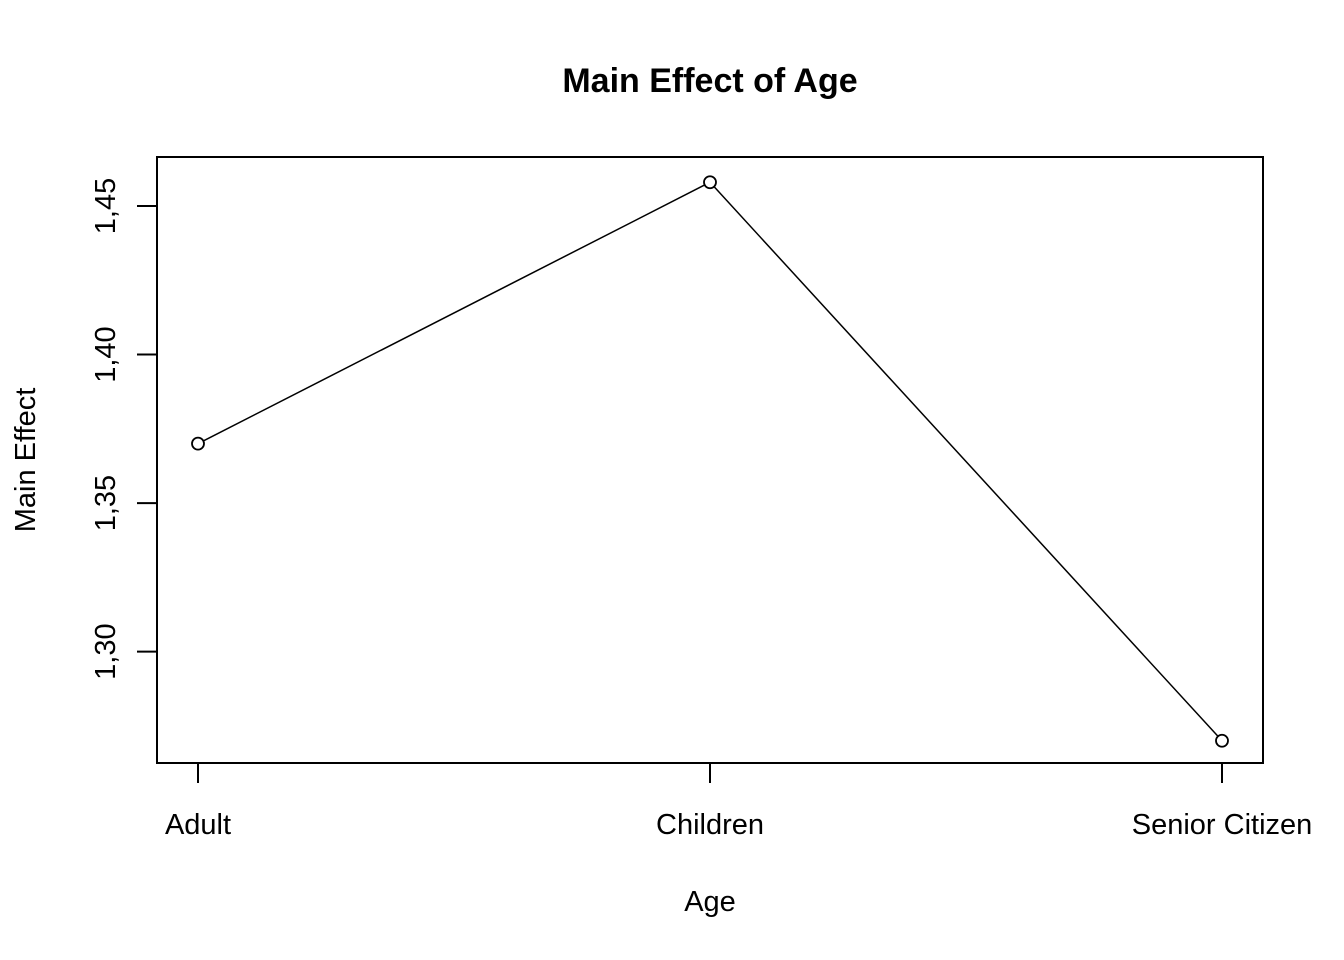  Describe the element at coordinates (454, 313) in the screenshot. I see `series-line-segment` at that location.